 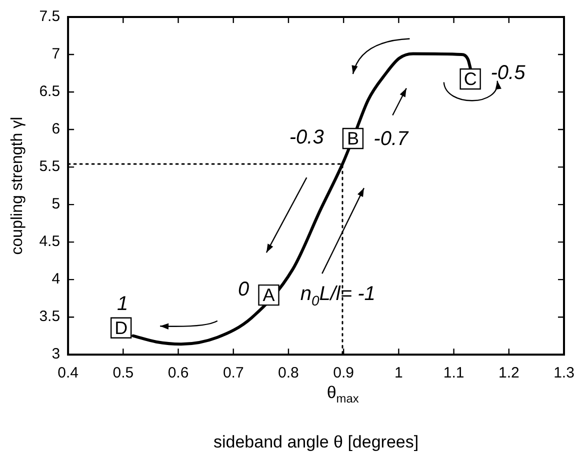 What do you see at coordinates (56, 129) in the screenshot?
I see `y-tick-label: 6` at bounding box center [56, 129].